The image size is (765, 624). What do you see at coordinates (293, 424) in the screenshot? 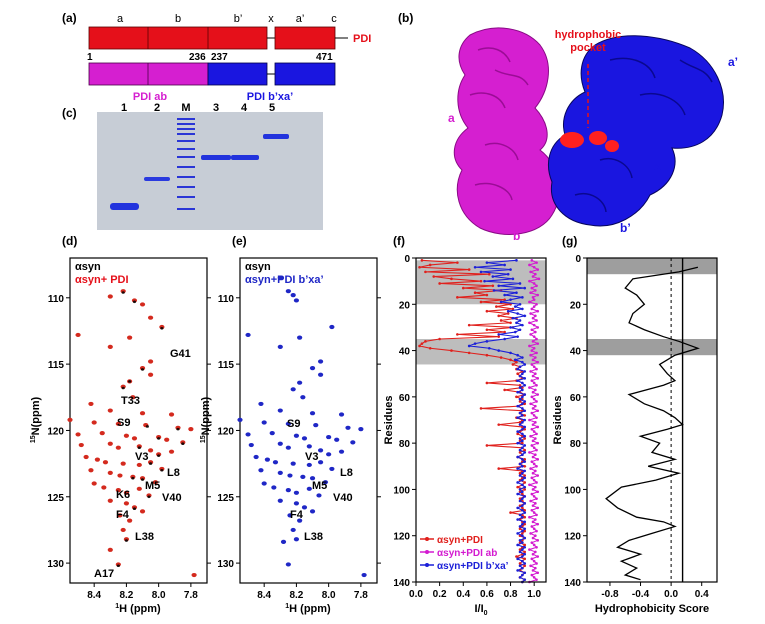
I see `peak-annotation: S9` at bounding box center [293, 424].